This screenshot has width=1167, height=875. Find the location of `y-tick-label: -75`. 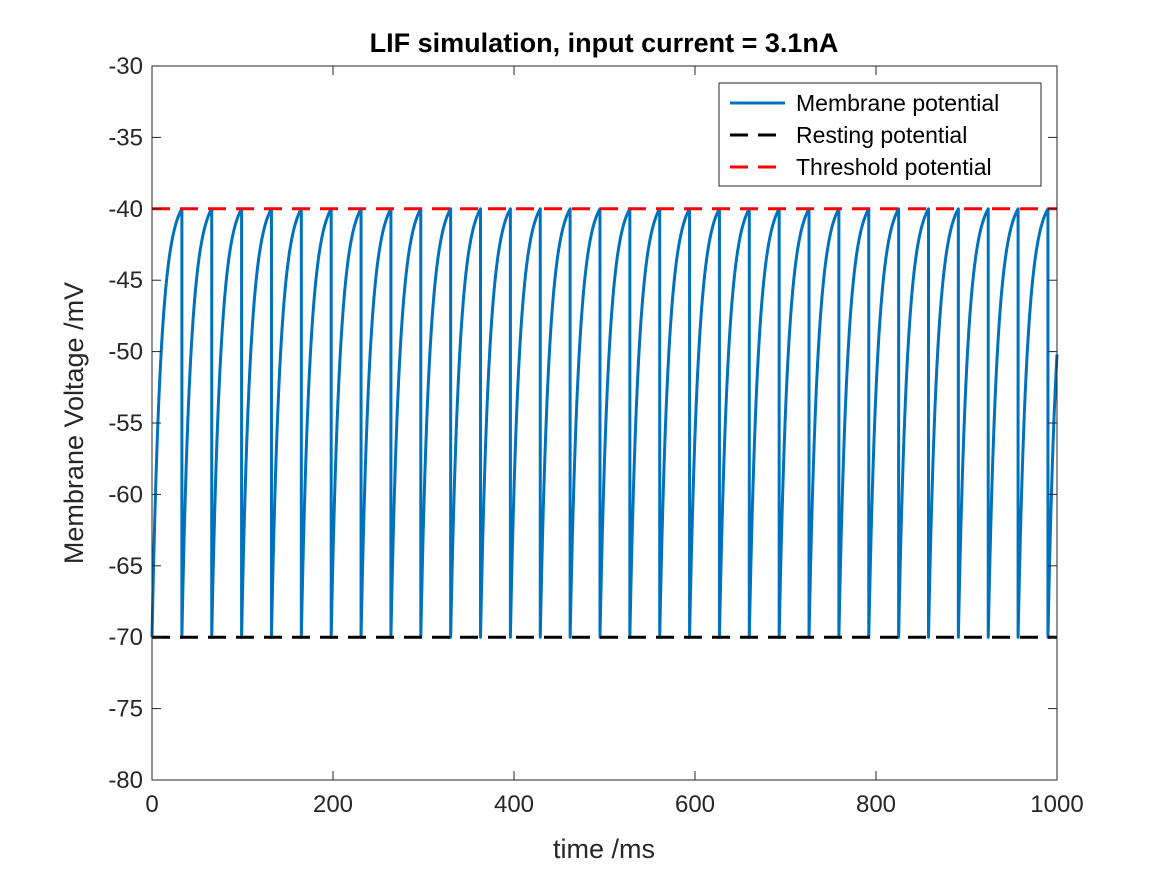

y-tick-label: -75 is located at coordinates (125, 709).